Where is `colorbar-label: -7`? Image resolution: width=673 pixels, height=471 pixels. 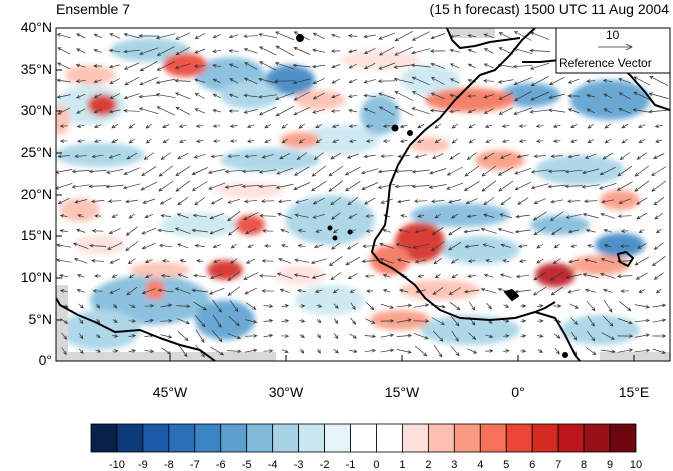 colorbar-label: -7 is located at coordinates (194, 465).